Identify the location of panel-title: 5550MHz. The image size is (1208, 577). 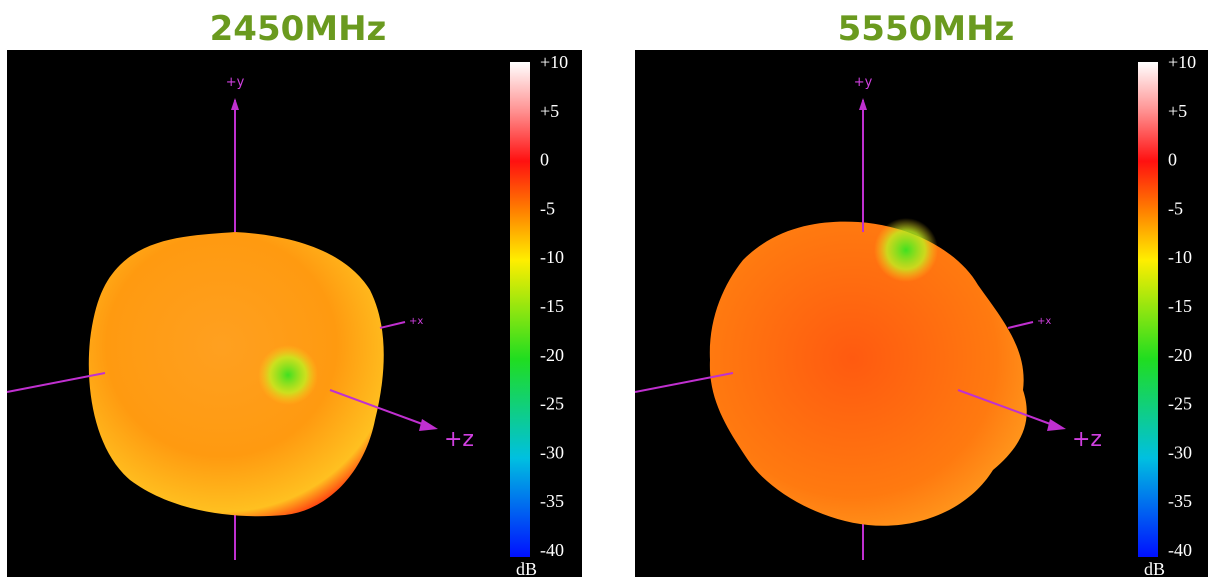
(926, 29).